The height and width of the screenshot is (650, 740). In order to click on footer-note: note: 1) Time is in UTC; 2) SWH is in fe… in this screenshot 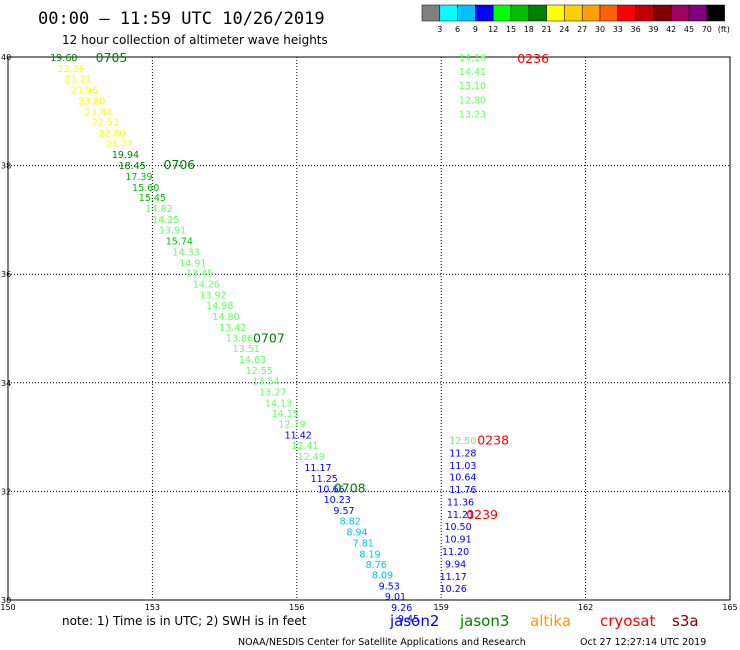, I will do `click(184, 621)`.